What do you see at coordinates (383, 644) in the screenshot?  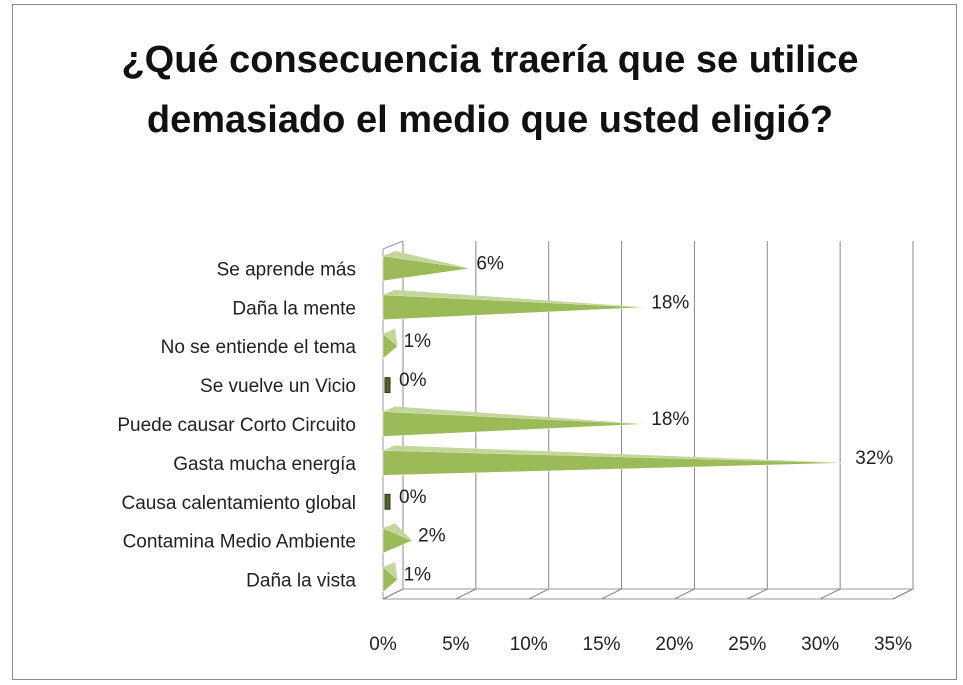 I see `x-tick-label: 0%` at bounding box center [383, 644].